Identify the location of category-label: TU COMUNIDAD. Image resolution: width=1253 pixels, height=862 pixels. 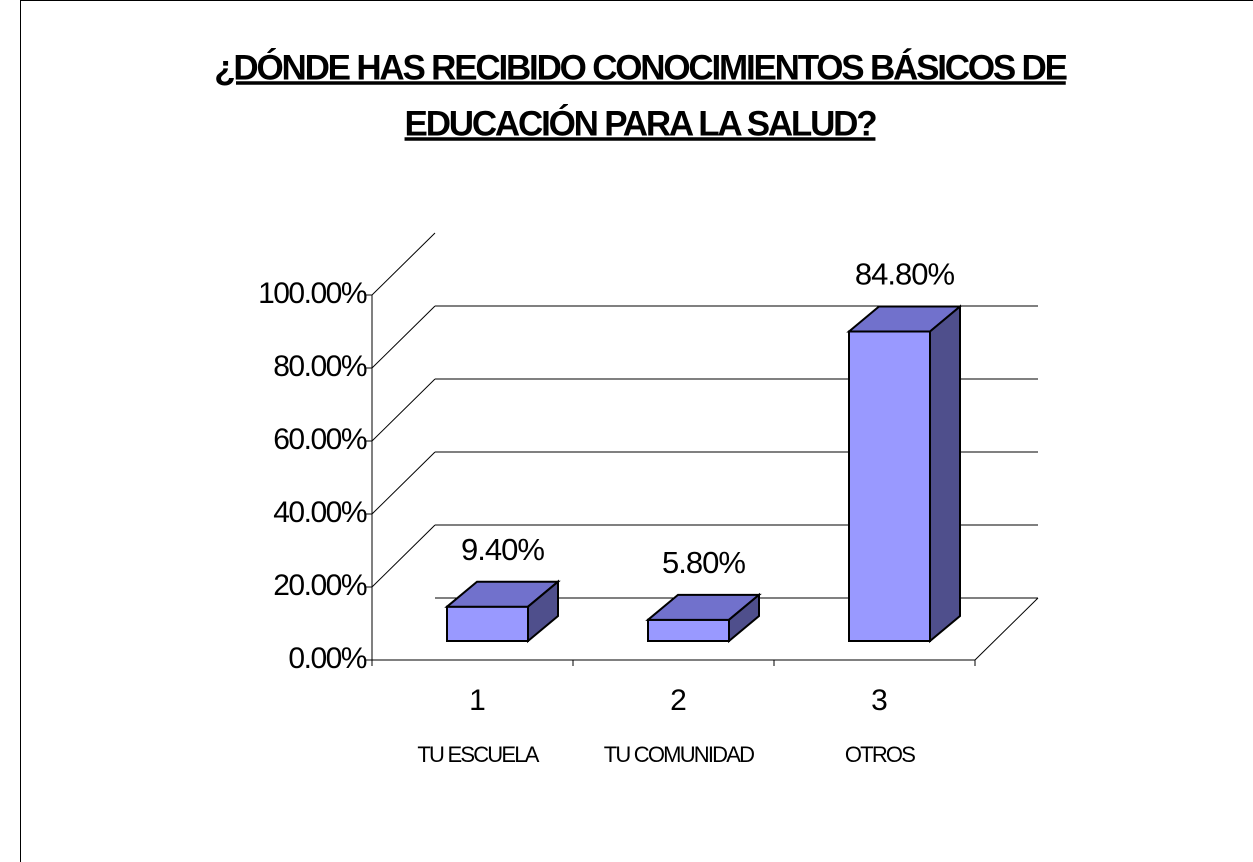
(679, 754).